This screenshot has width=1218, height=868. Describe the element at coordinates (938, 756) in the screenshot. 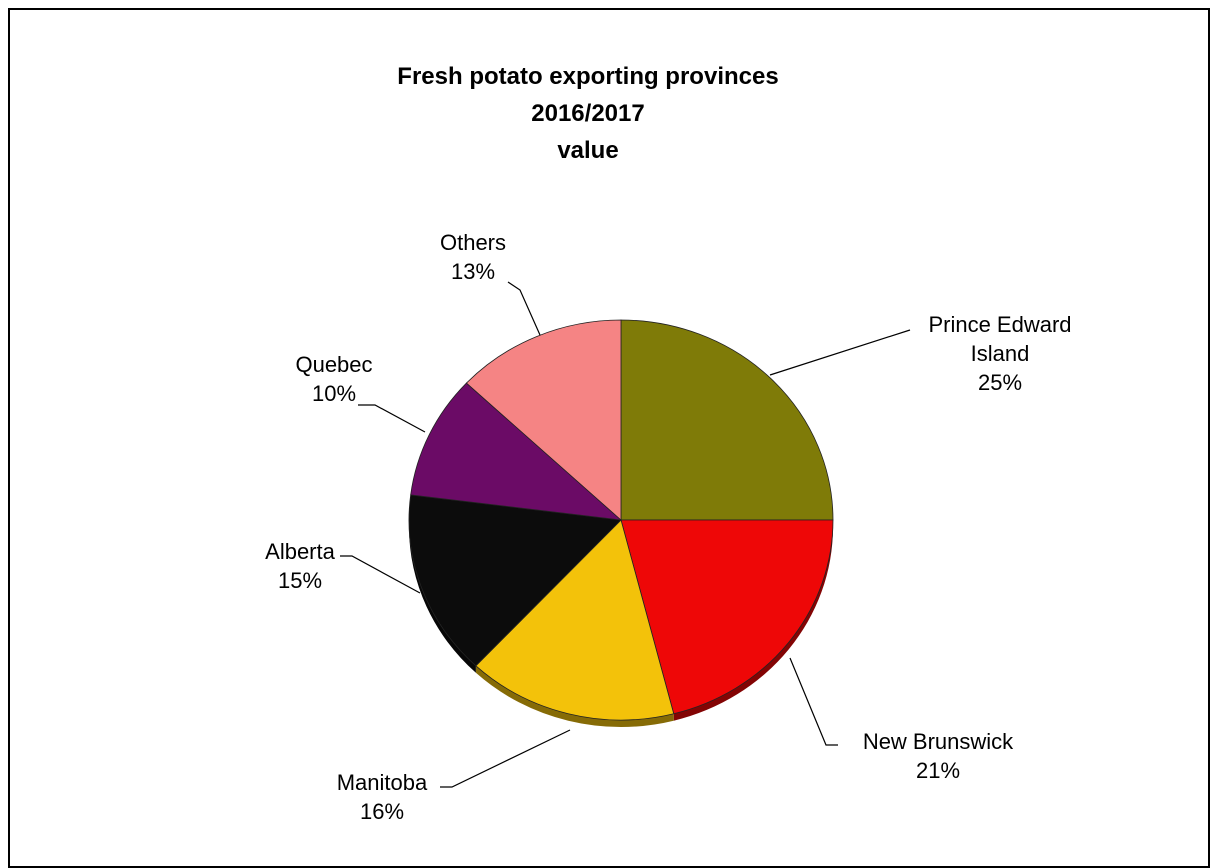

I see `slice-label-new-brunswick: New Brunswick 21%` at that location.